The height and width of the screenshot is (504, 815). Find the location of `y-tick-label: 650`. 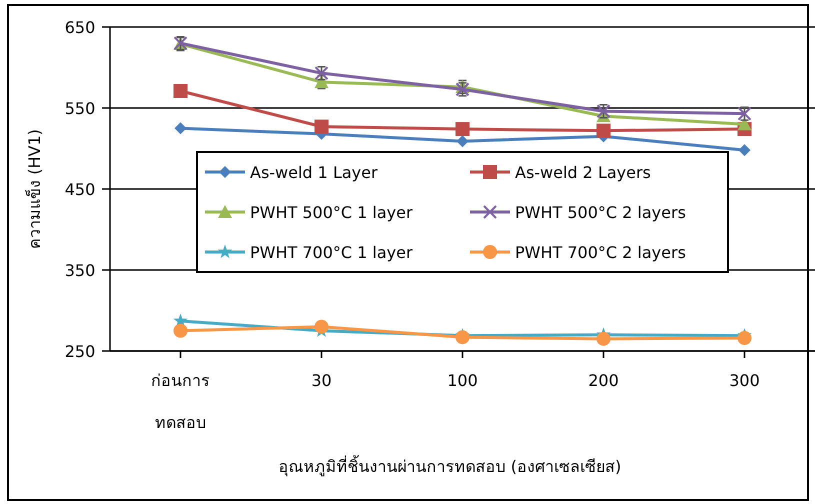

y-tick-label: 650 is located at coordinates (80, 27).